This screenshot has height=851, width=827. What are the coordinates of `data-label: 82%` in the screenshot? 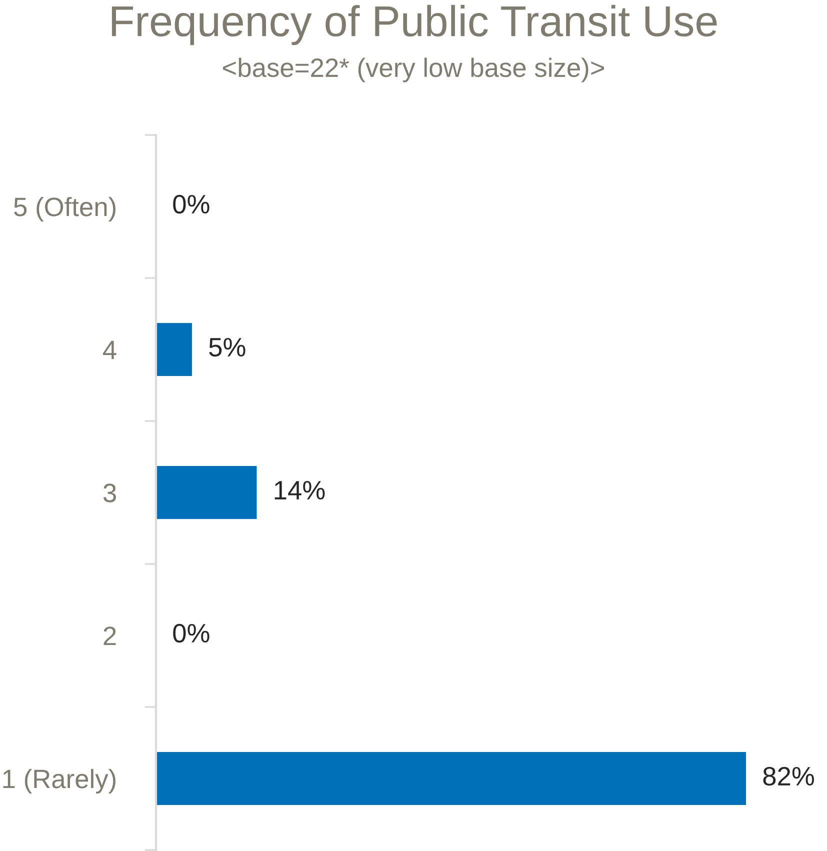 It's located at (788, 776).